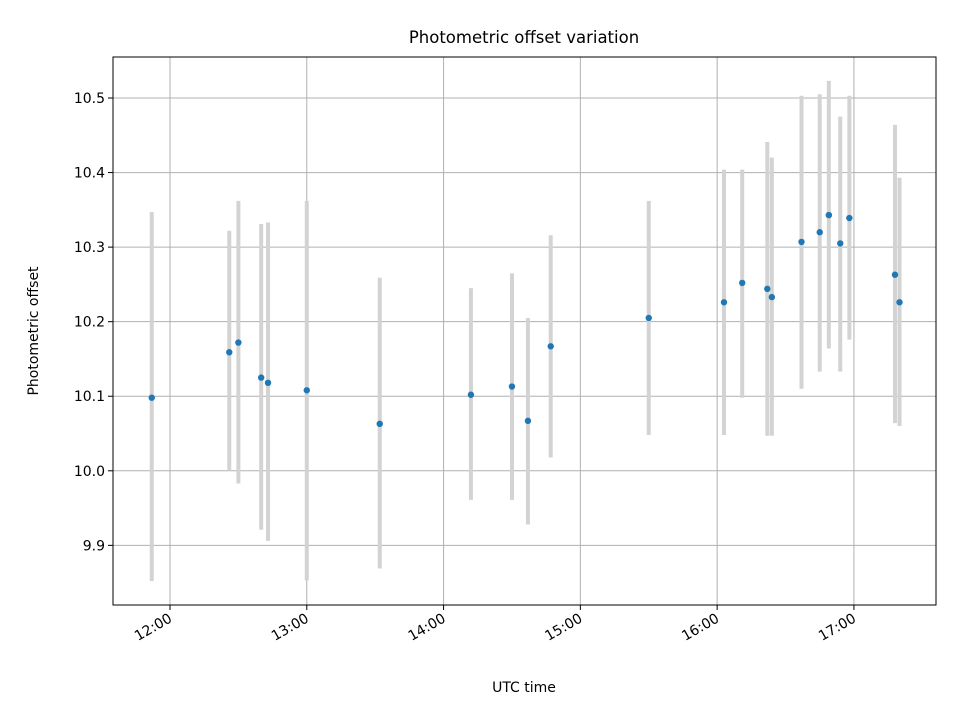  Describe the element at coordinates (89, 323) in the screenshot. I see `y-tick-label: 10.2` at that location.